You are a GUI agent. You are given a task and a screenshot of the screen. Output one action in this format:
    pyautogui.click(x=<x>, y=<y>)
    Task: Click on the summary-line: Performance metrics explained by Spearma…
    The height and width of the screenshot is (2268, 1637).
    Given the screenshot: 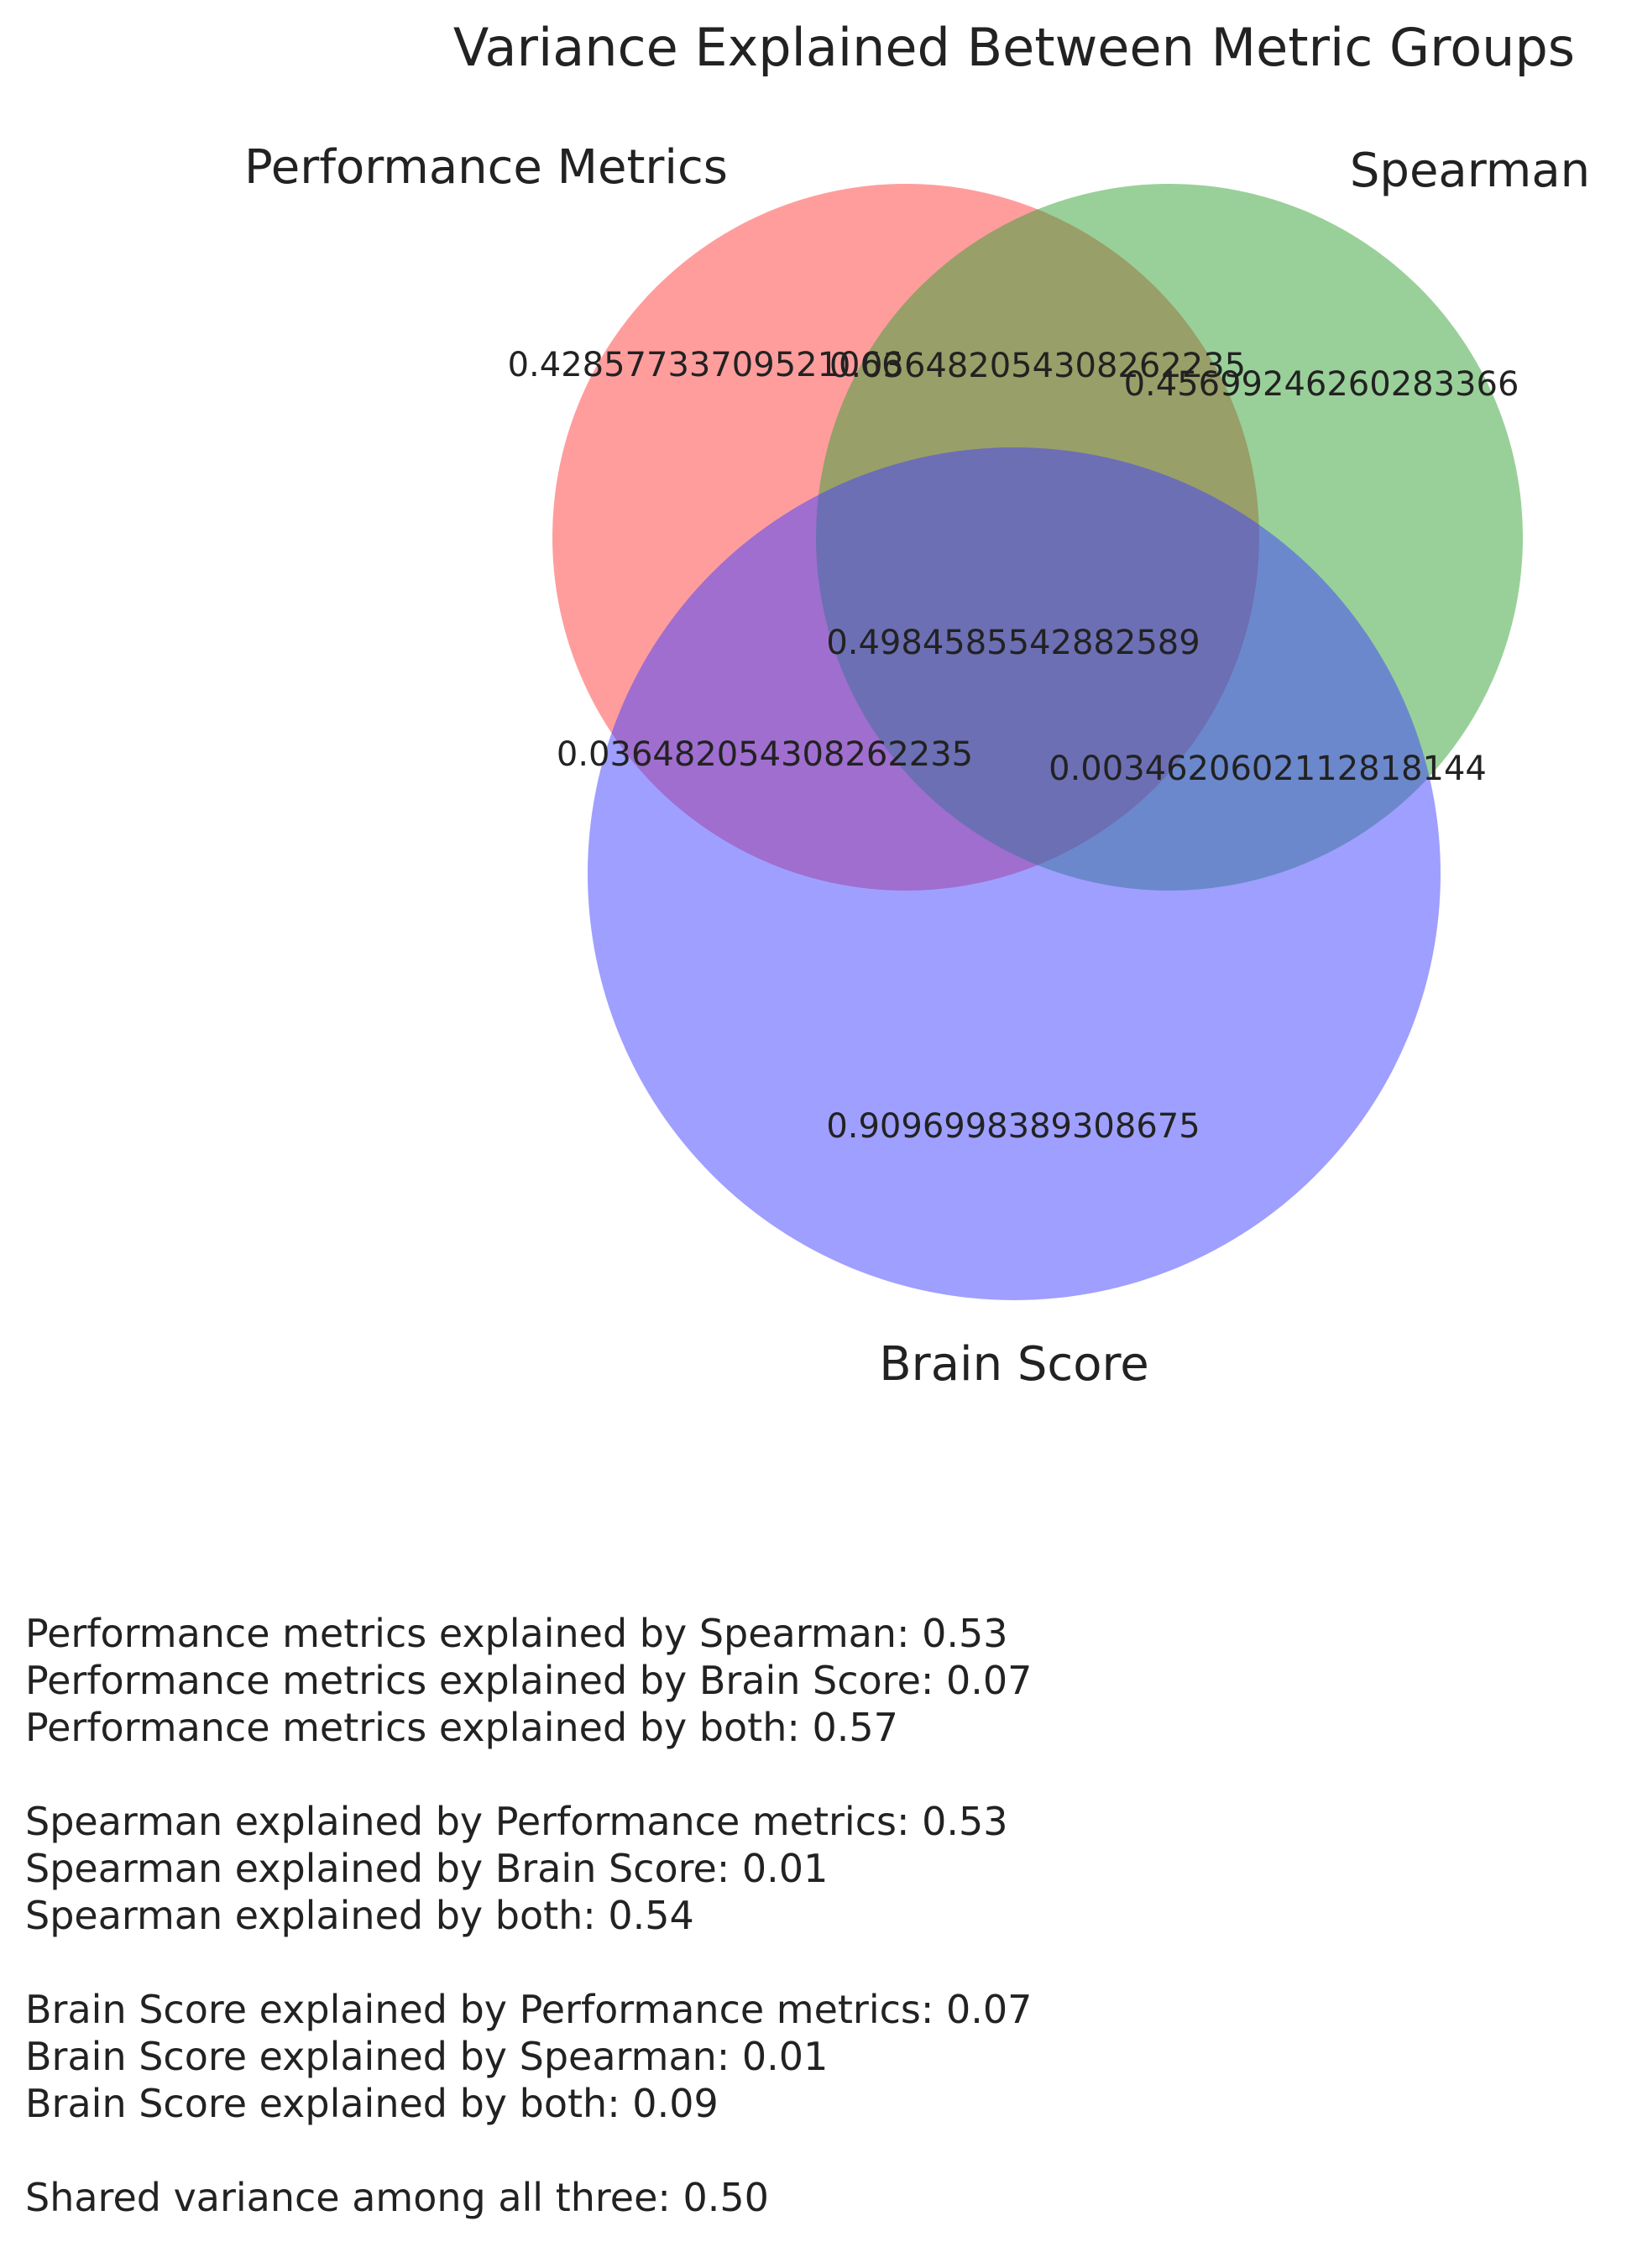 What is the action you would take?
    pyautogui.click(x=516, y=1633)
    